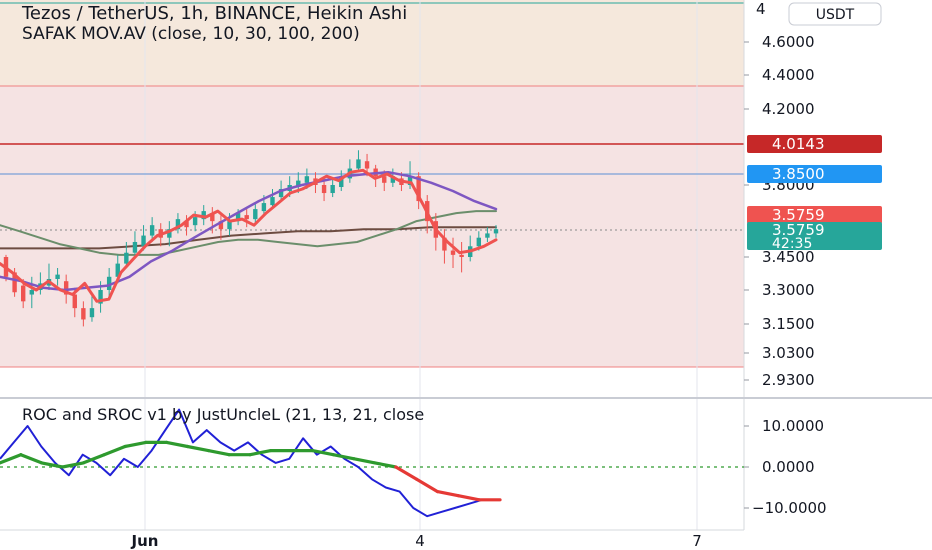 The height and width of the screenshot is (550, 932). What do you see at coordinates (788, 75) in the screenshot?
I see `price-tick-label: 4.4000` at bounding box center [788, 75].